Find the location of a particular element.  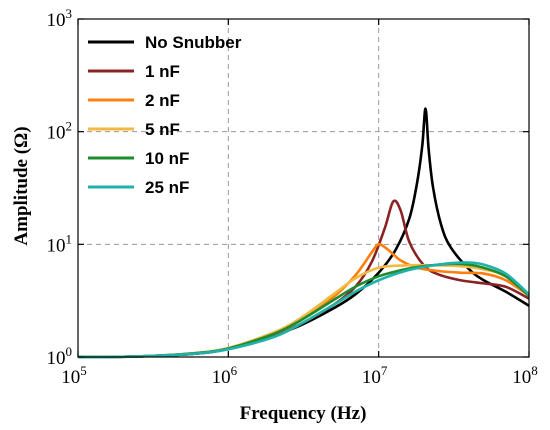

x-tick-label: 10⁵ is located at coordinates (74, 375).